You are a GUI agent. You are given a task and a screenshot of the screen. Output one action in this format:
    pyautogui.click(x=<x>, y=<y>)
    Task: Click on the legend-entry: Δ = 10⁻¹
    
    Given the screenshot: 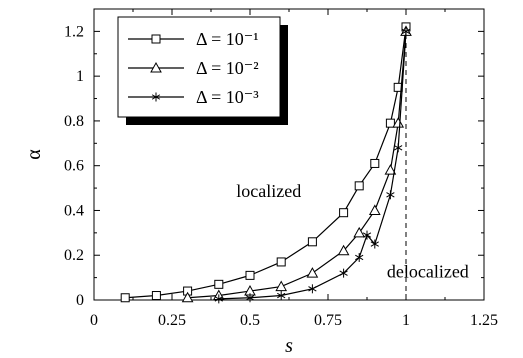 What is the action you would take?
    pyautogui.click(x=193, y=39)
    